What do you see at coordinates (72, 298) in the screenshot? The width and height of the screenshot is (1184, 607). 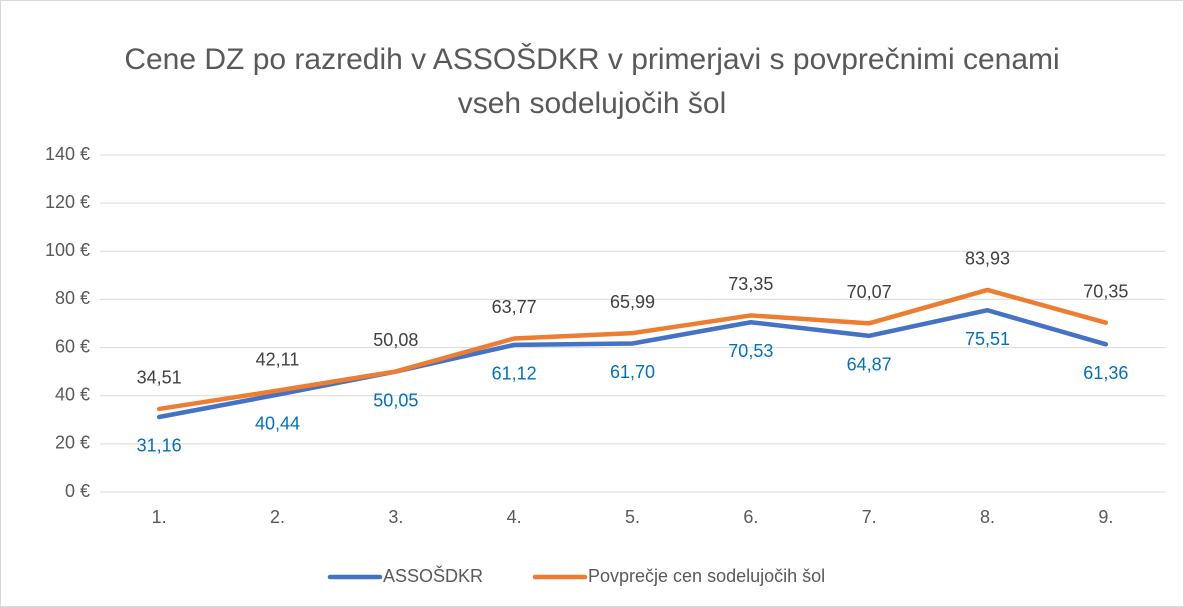 I see `y-tick-label: 80 €` at bounding box center [72, 298].